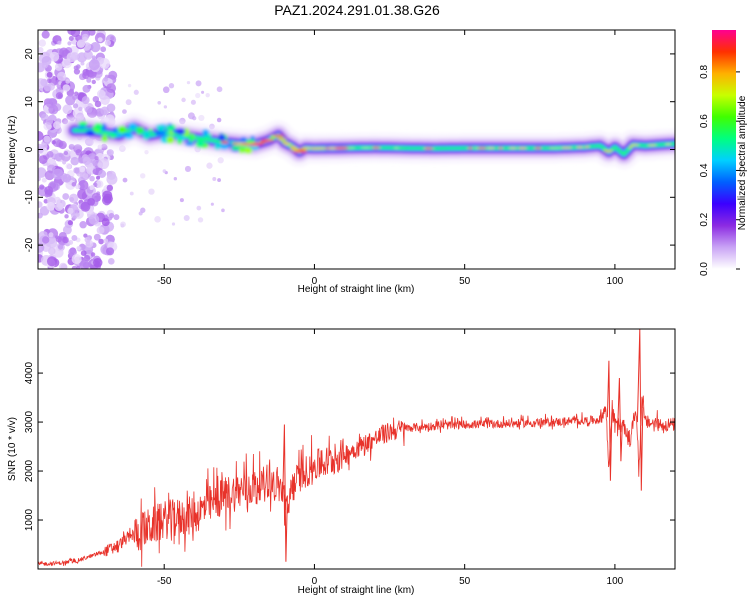 The image size is (750, 600). Describe the element at coordinates (12, 449) in the screenshot. I see `snr-y-label: SNR (10 * v/v)` at that location.